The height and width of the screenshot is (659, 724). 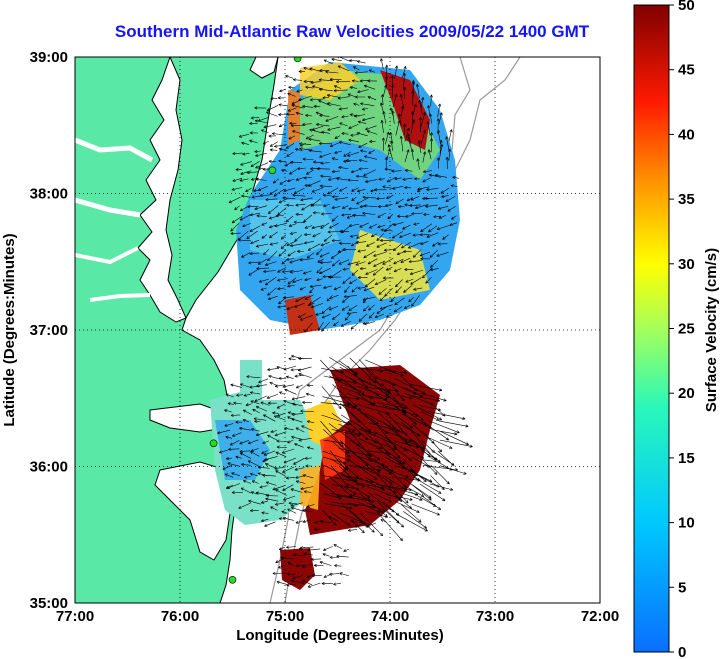 What do you see at coordinates (255, 320) in the screenshot?
I see `radar-station-markers` at bounding box center [255, 320].